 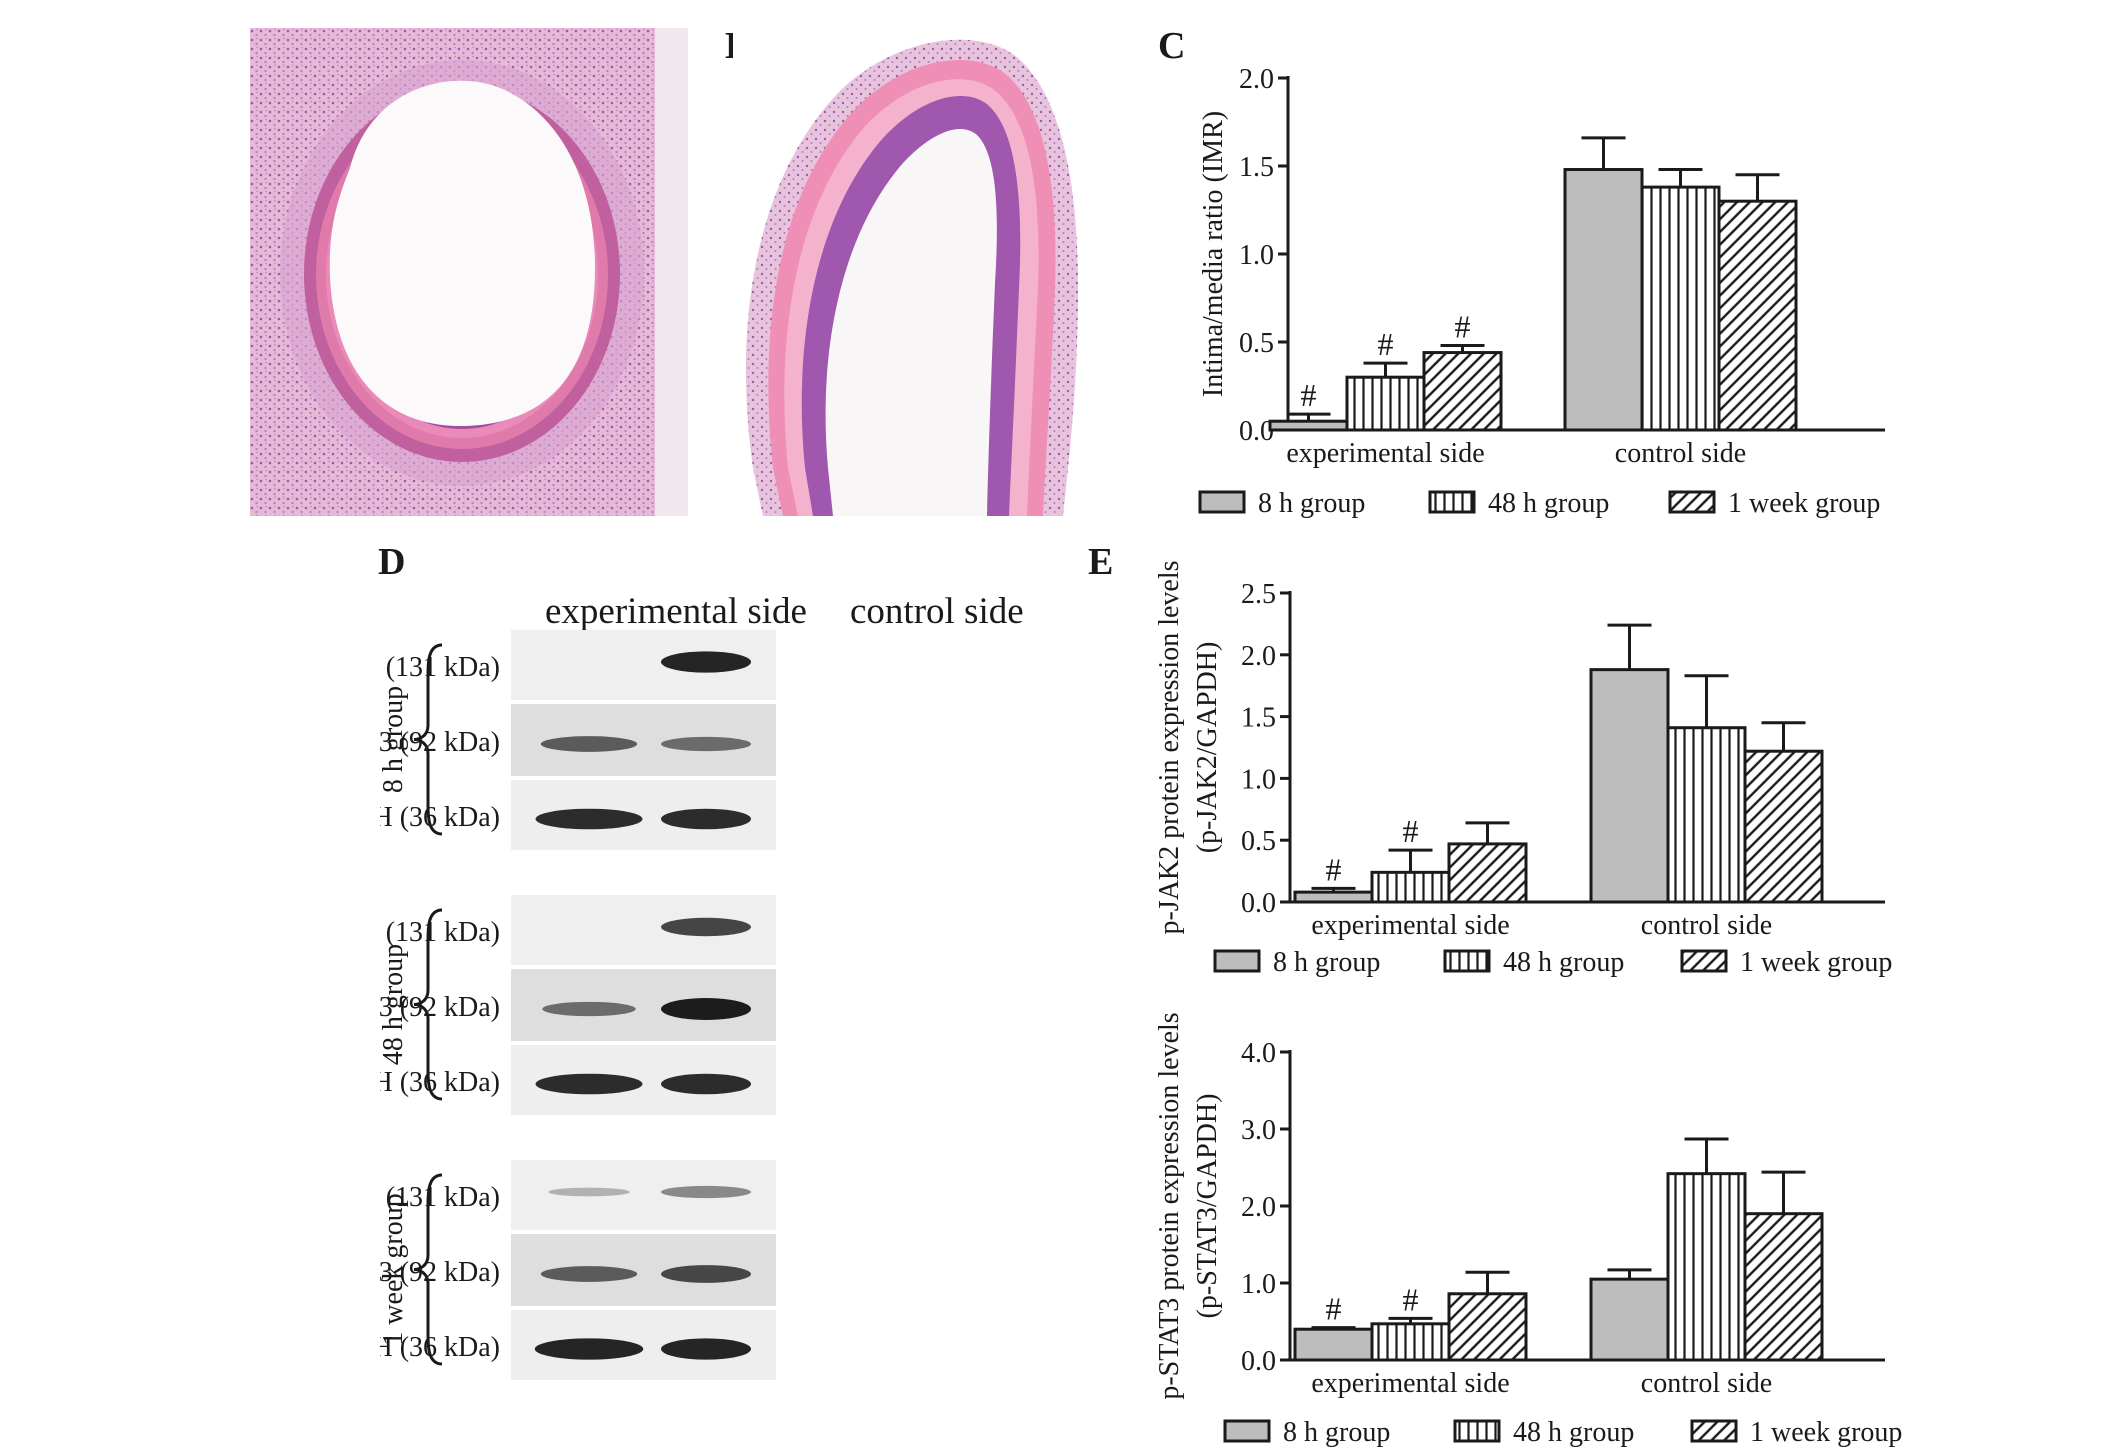 I want to click on blot-strip, so click(x=643, y=1195).